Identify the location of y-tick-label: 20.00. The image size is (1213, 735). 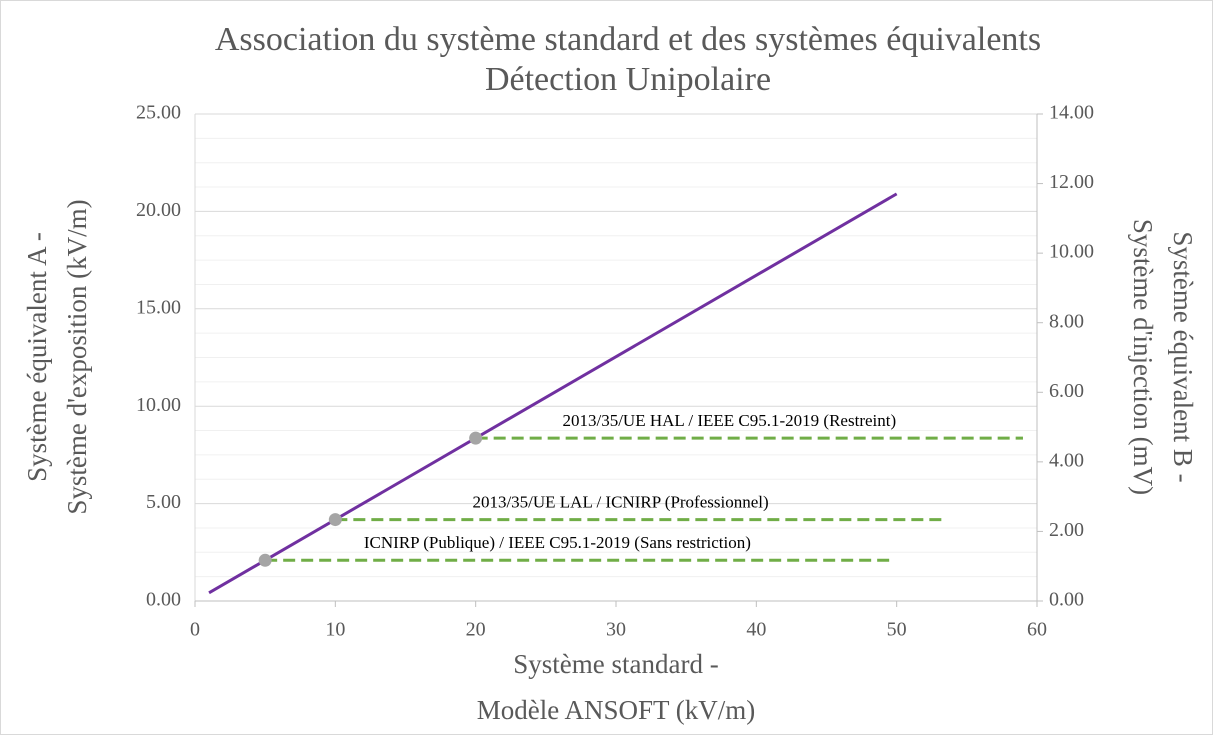
(158, 210).